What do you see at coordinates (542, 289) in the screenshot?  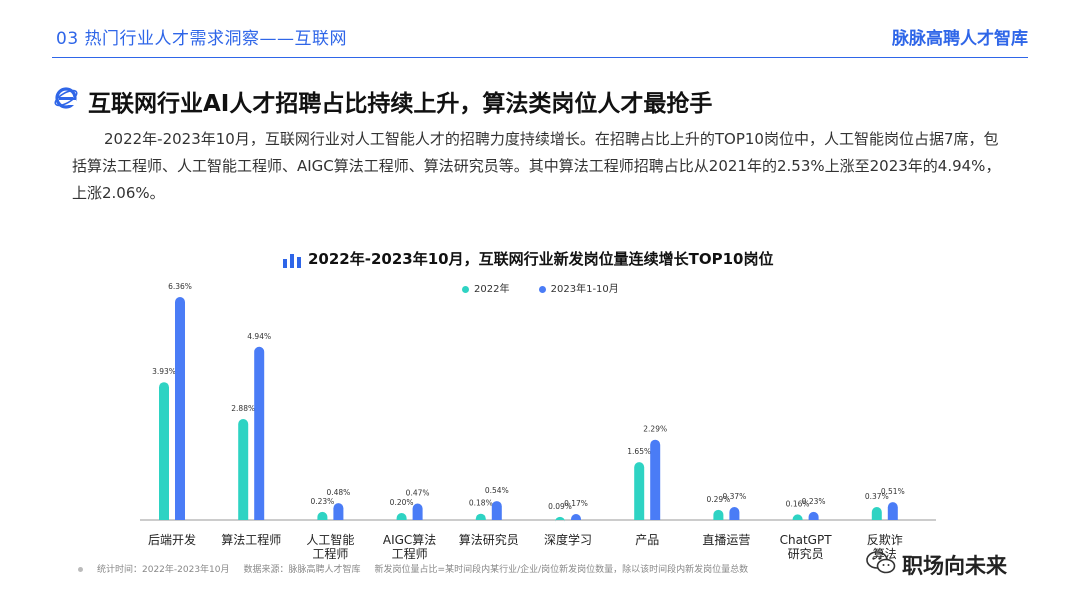 I see `legend-marker-2023` at bounding box center [542, 289].